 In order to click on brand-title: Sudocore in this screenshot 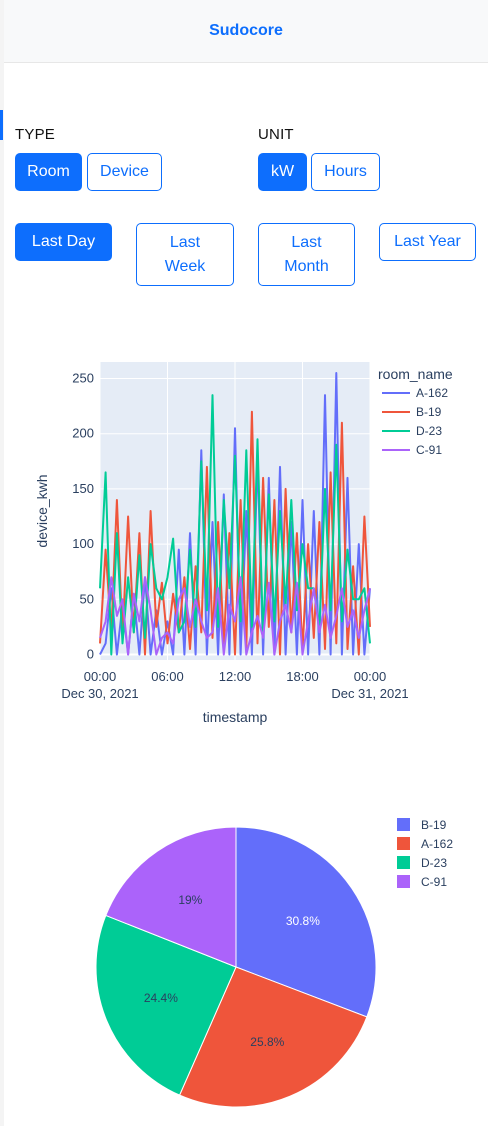, I will do `click(246, 30)`.